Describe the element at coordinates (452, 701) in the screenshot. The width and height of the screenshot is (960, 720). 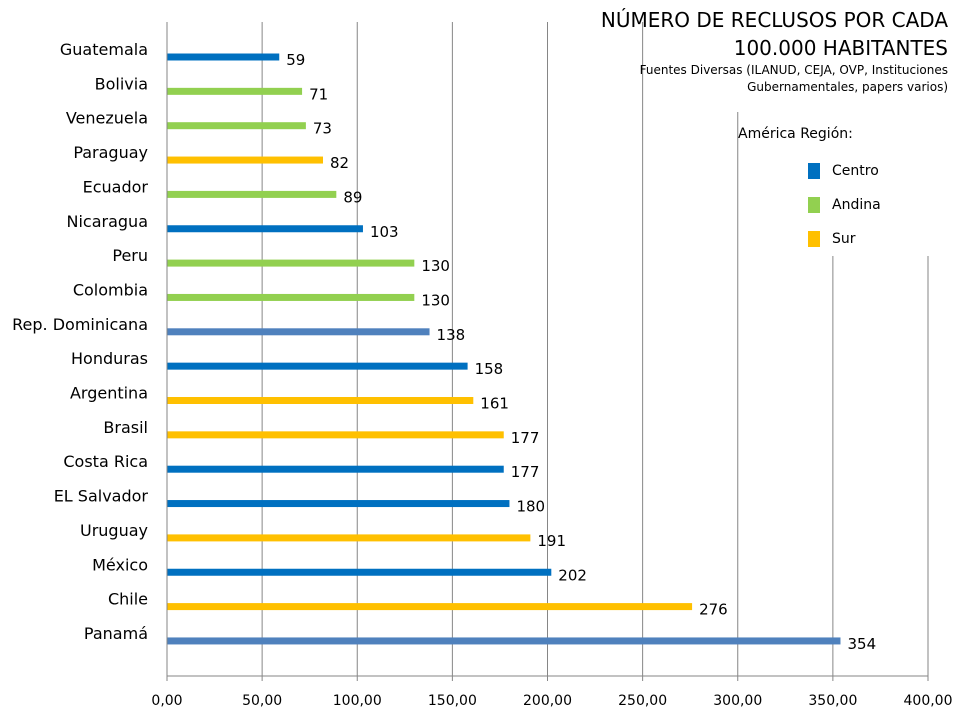
I see `x-tick-label: 150,00` at that location.